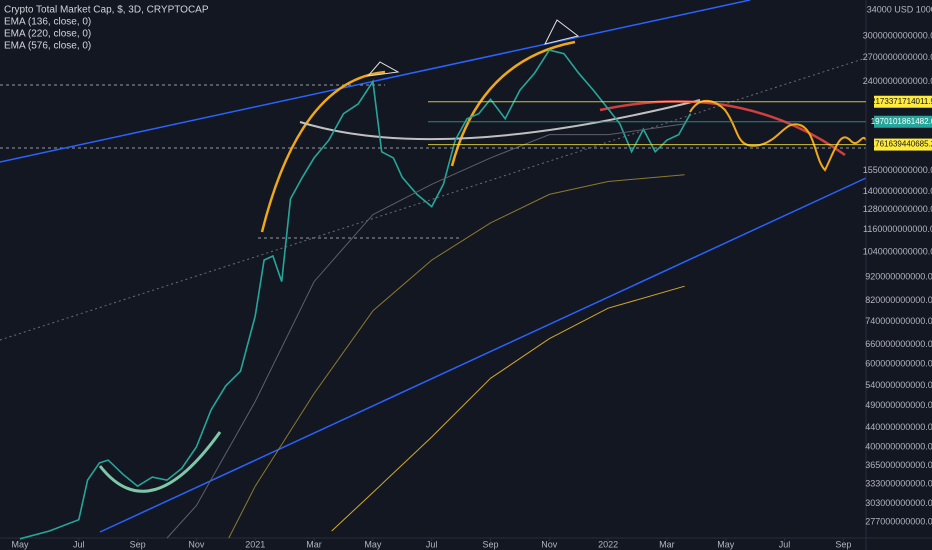 This screenshot has height=550, width=932. Describe the element at coordinates (898, 465) in the screenshot. I see `y-tick-label: 365000000000.0` at that location.